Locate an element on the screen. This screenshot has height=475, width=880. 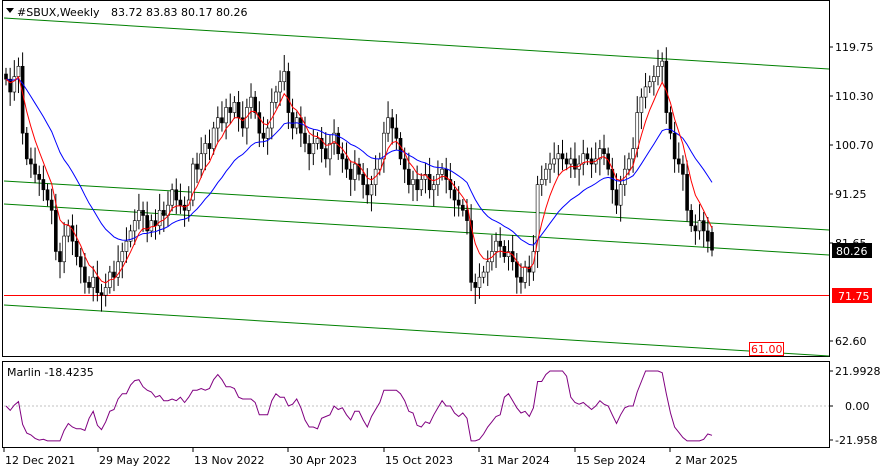
level-price-label: 71.75 is located at coordinates (854, 296).